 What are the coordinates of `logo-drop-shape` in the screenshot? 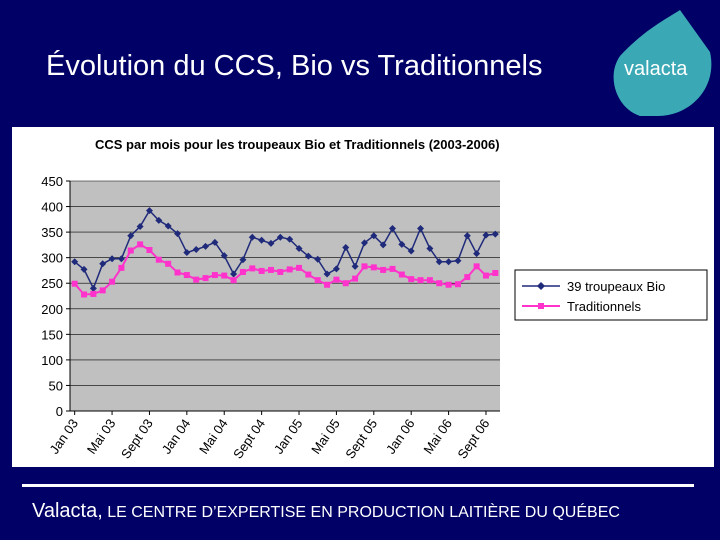 It's located at (662, 63).